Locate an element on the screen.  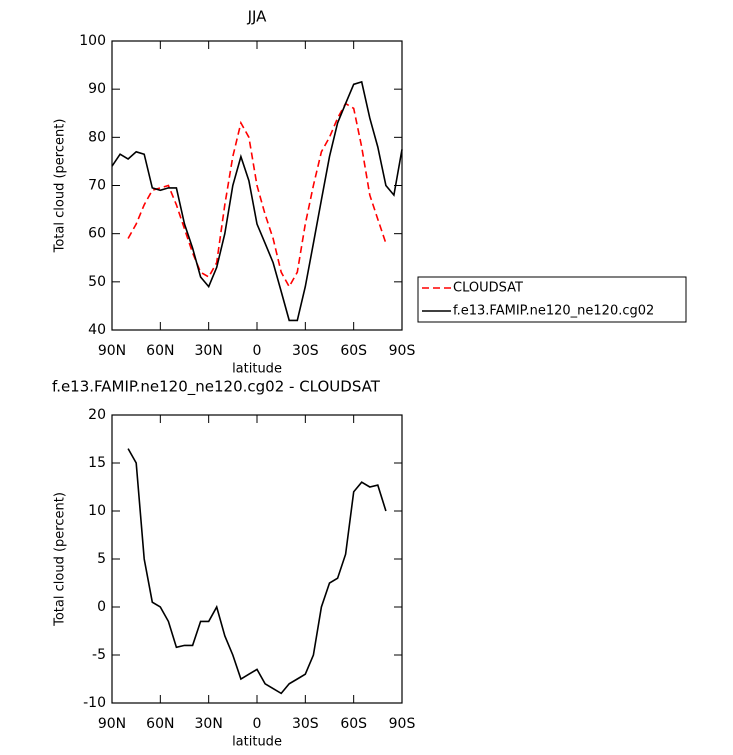
y-tick-label: -10 is located at coordinates (94, 703).